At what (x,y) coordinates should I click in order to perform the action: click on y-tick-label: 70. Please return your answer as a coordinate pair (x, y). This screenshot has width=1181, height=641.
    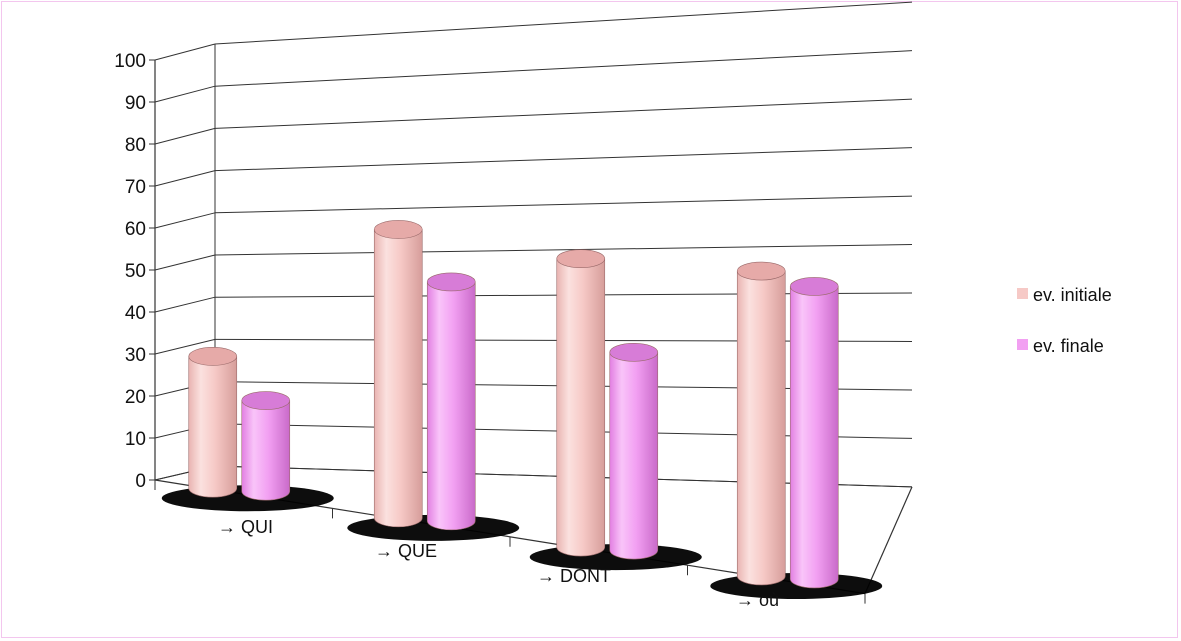
    Looking at the image, I should click on (135, 187).